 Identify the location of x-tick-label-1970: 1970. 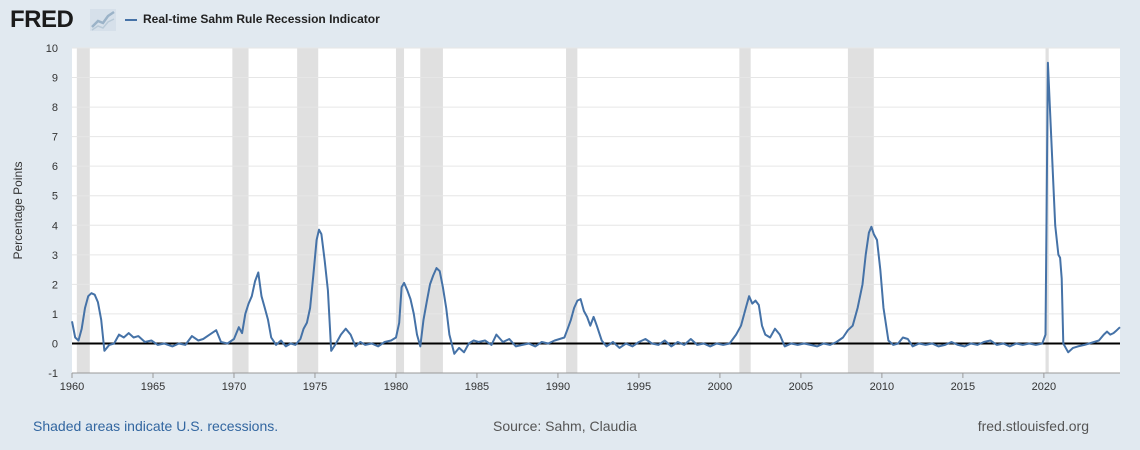
(234, 387).